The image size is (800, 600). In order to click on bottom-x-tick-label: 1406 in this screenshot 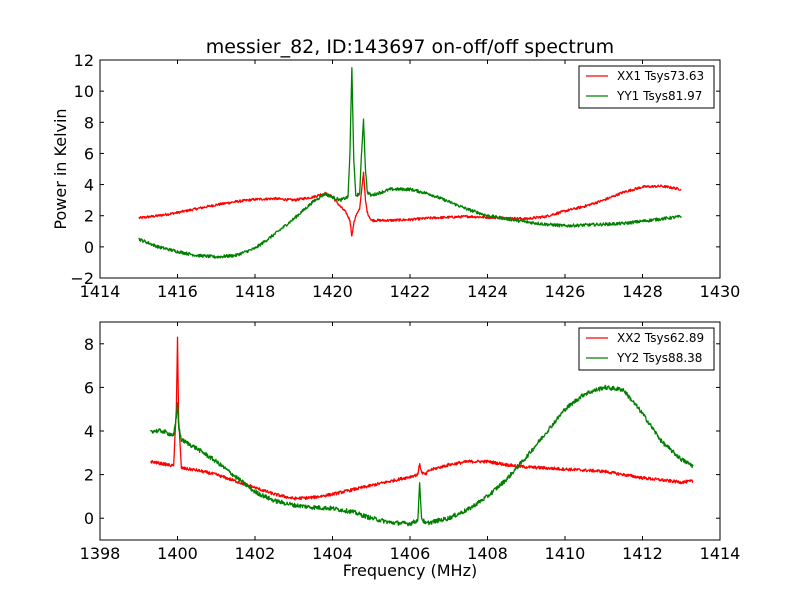, I will do `click(410, 553)`.